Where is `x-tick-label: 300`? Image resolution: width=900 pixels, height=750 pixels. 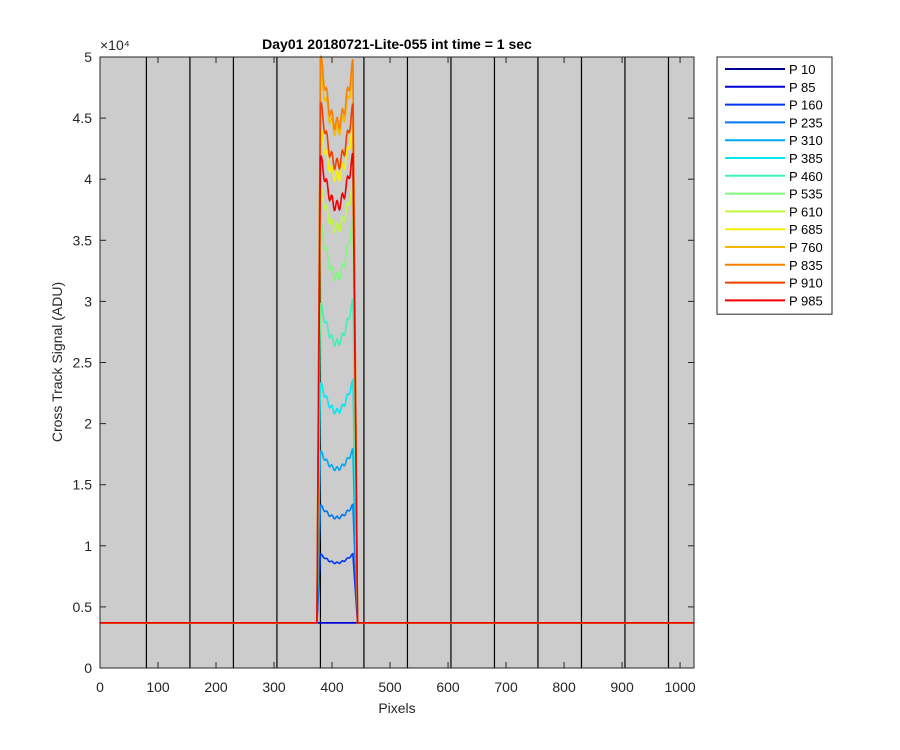
x-tick-label: 300 is located at coordinates (274, 687).